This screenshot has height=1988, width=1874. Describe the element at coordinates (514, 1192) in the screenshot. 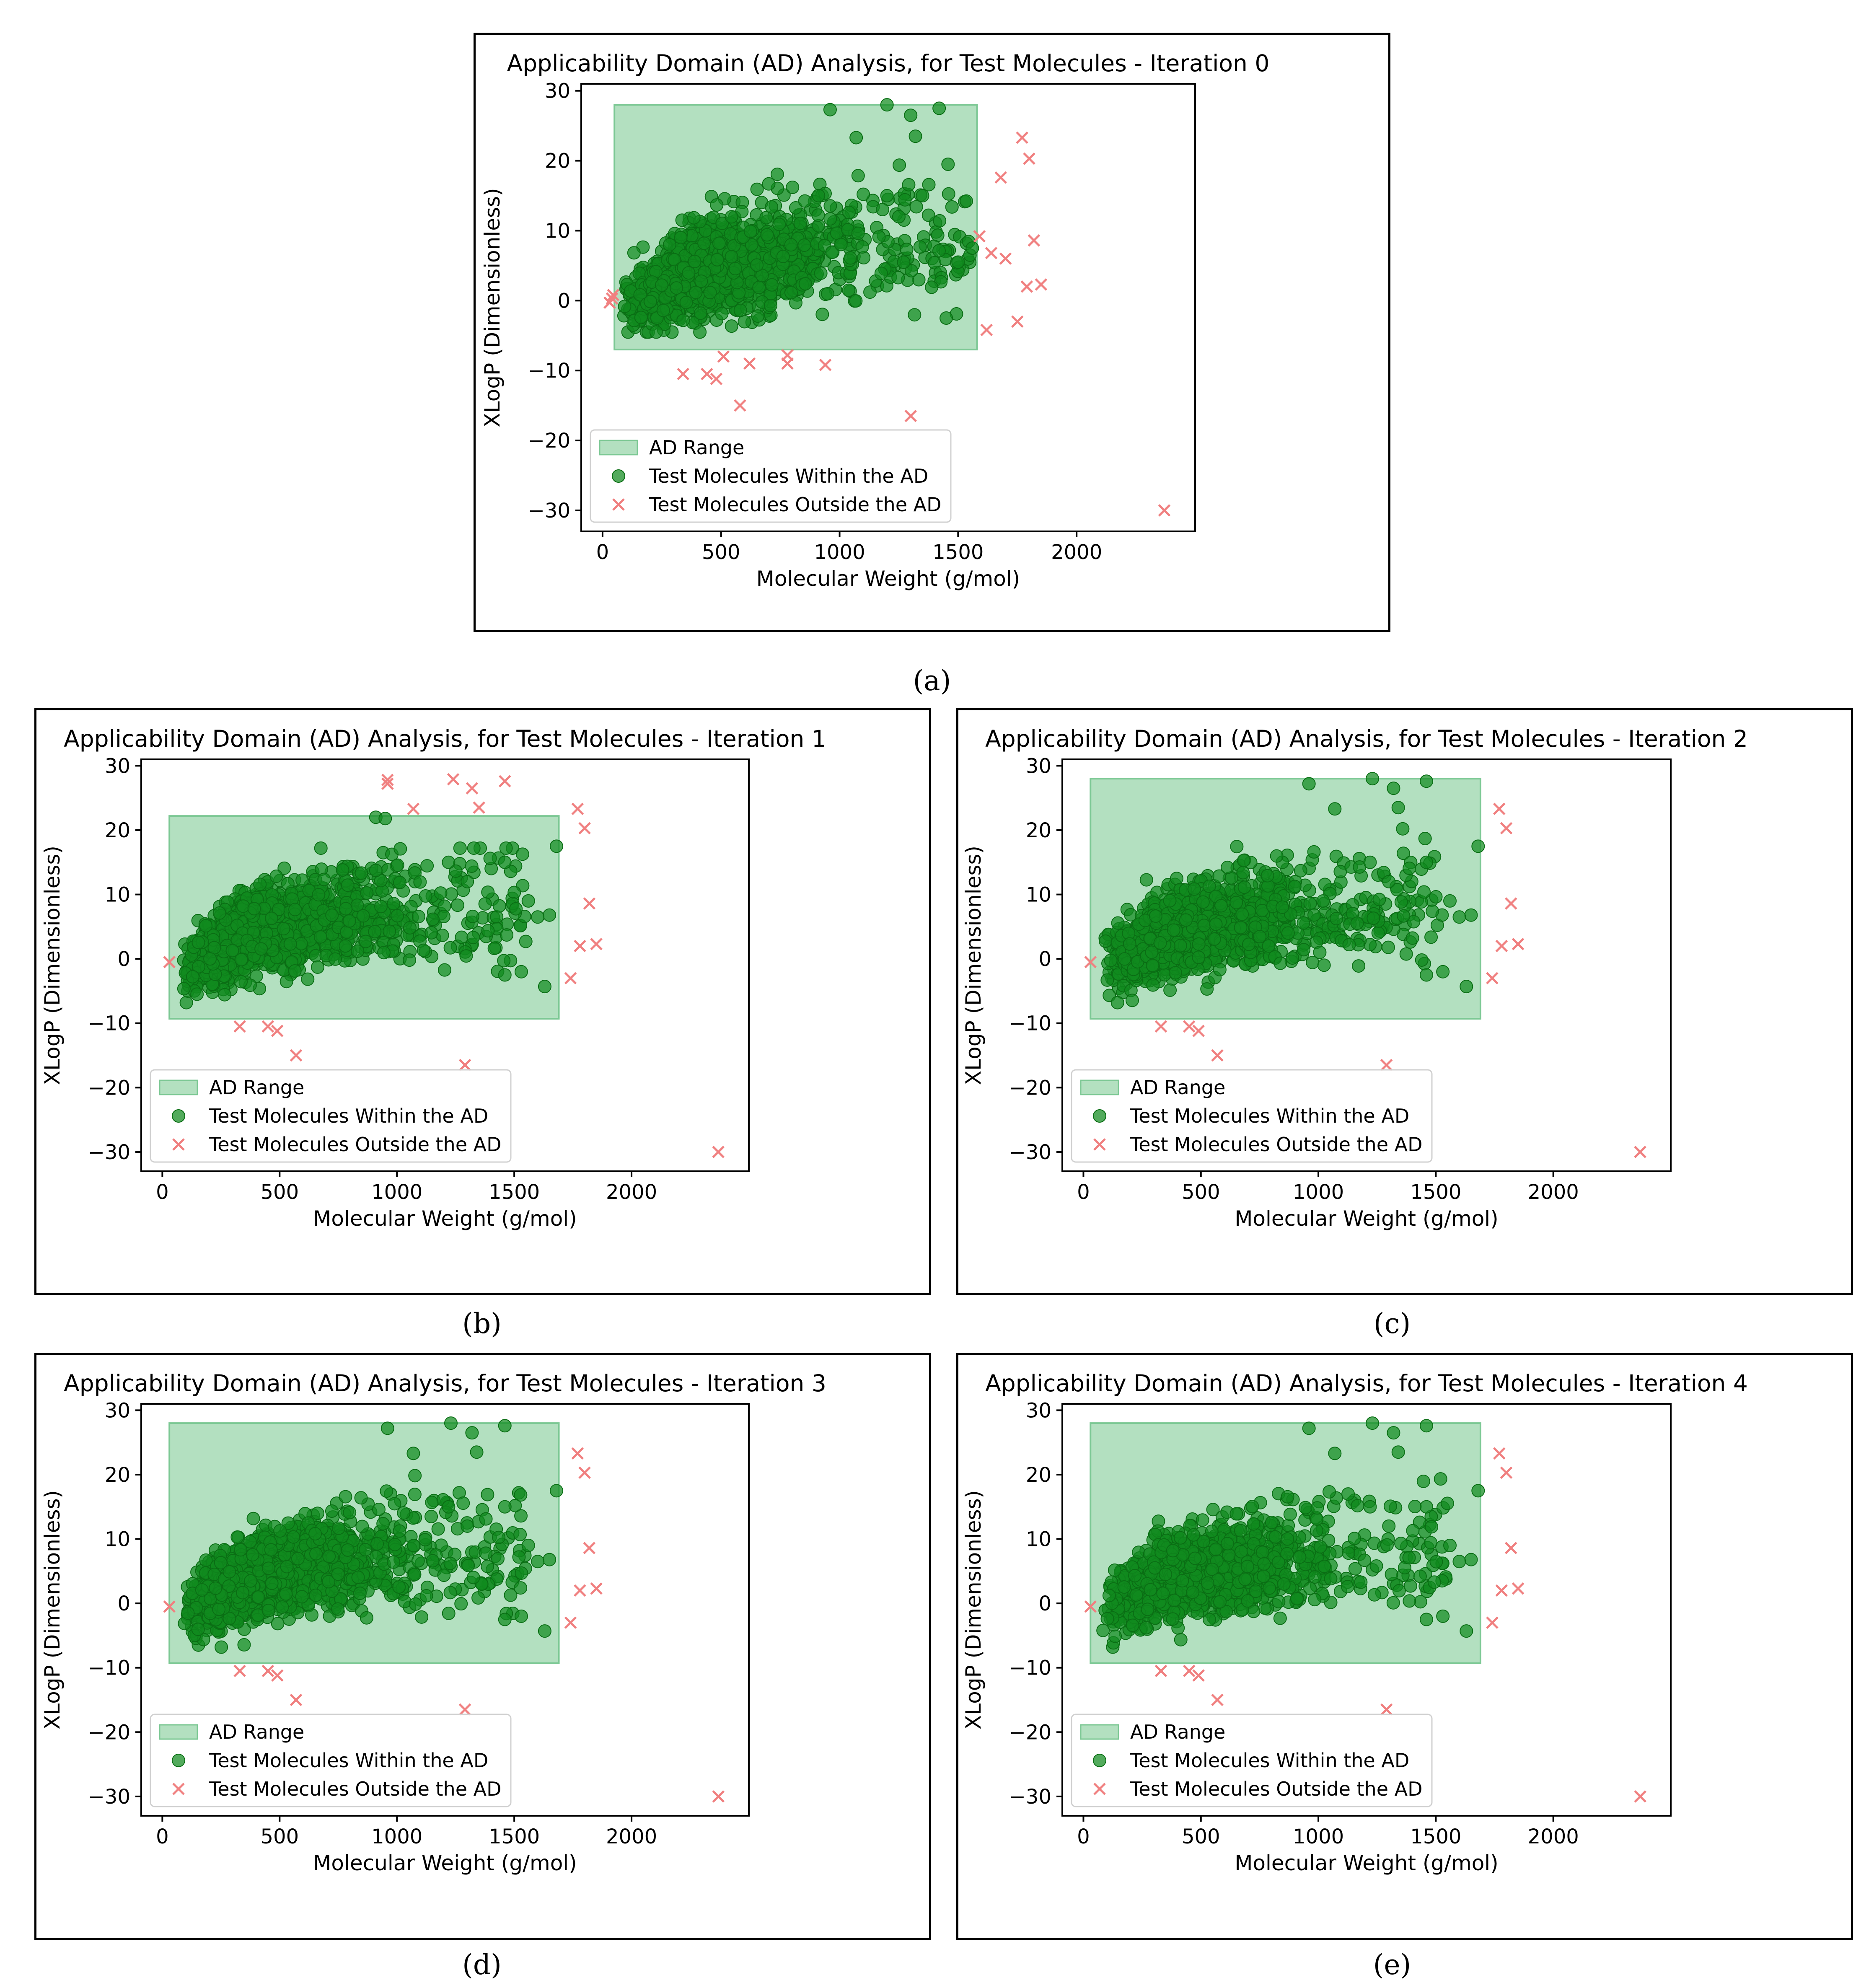

I see `x-tick-label: 1500` at that location.